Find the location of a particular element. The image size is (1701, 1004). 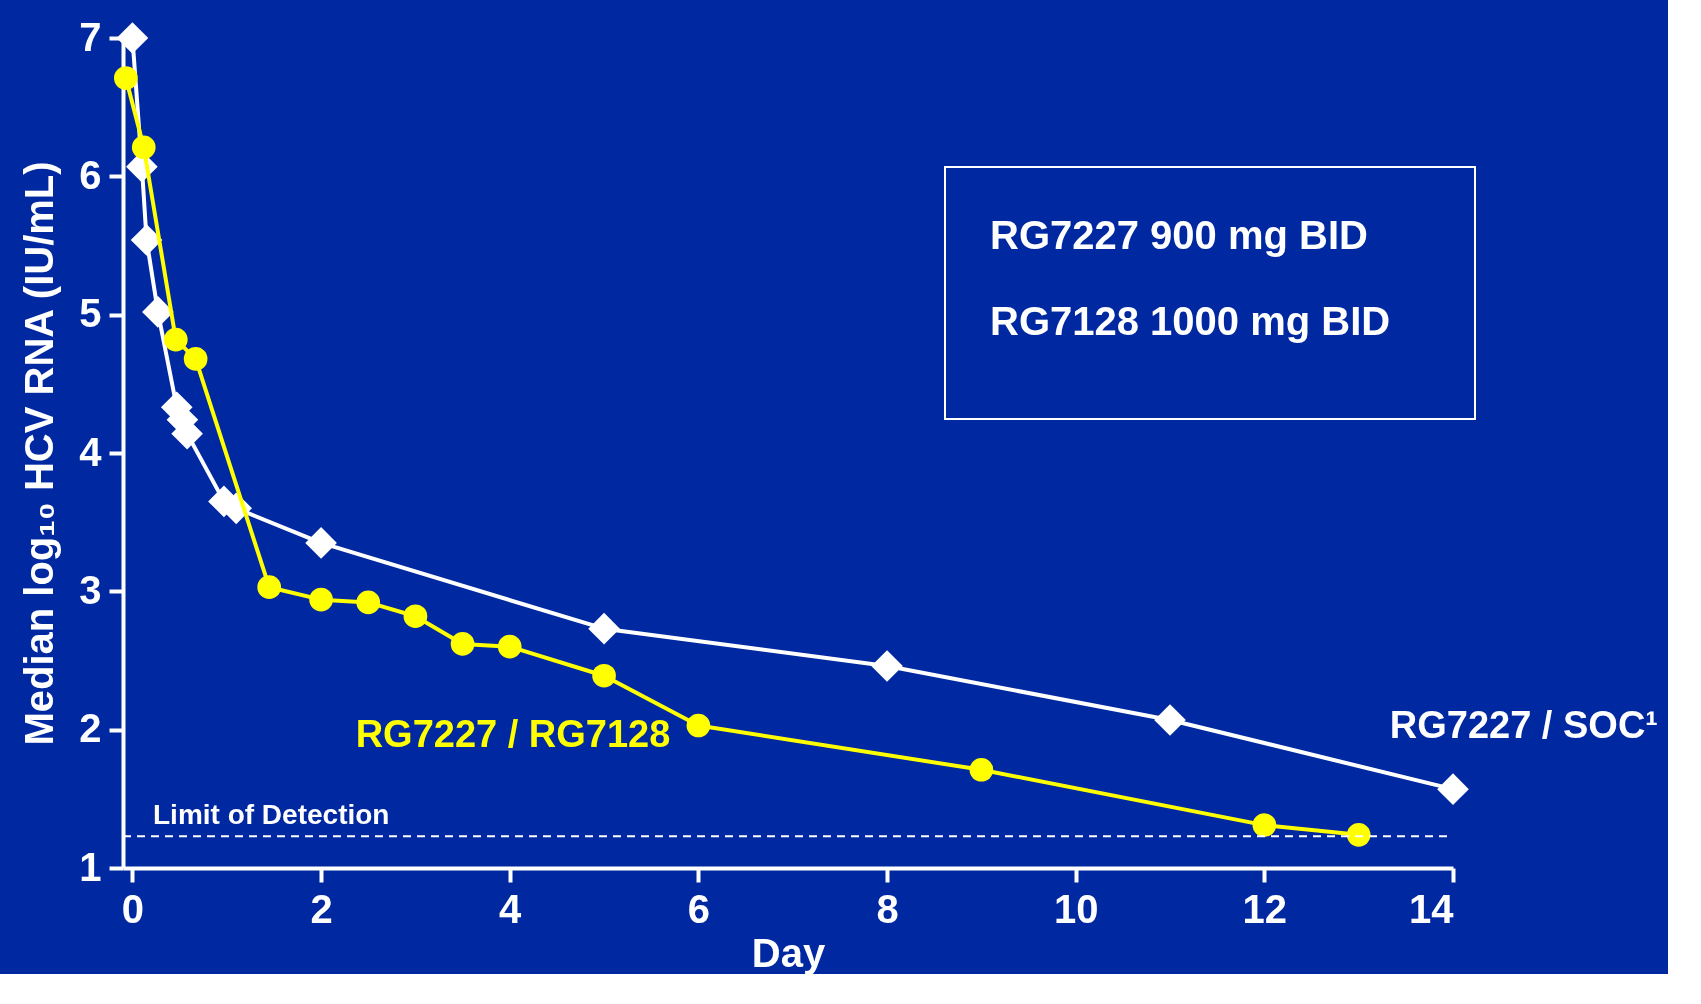

y-tick-label: 5 is located at coordinates (90, 313).